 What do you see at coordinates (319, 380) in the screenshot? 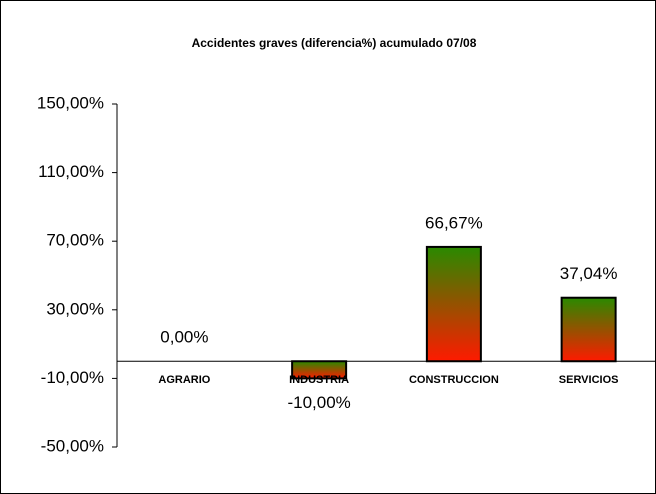
I see `x-tick-label: INDUSTRIA` at bounding box center [319, 380].